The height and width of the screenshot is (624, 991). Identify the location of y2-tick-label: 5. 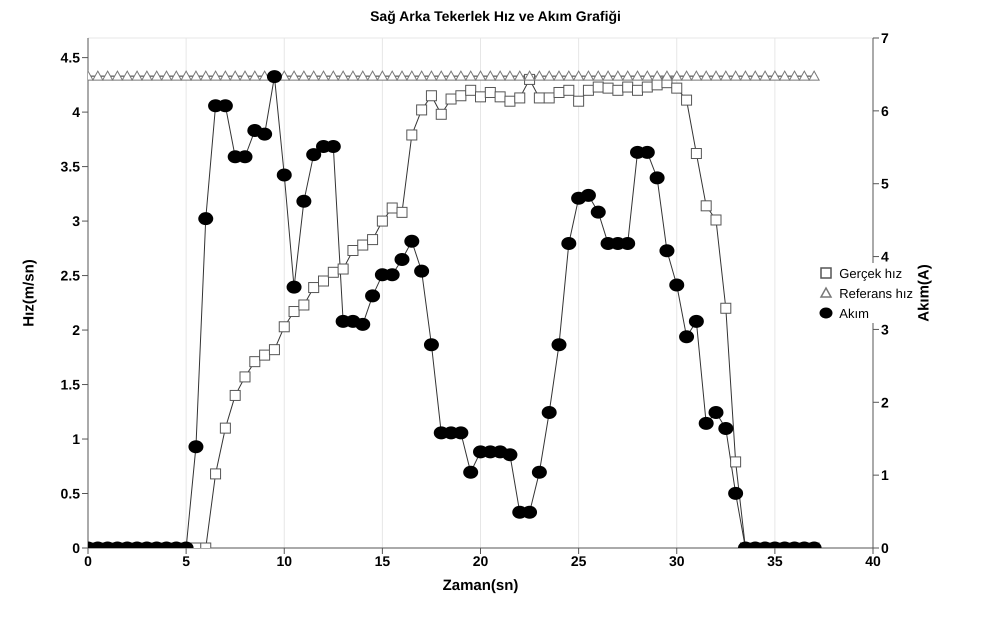
(885, 184).